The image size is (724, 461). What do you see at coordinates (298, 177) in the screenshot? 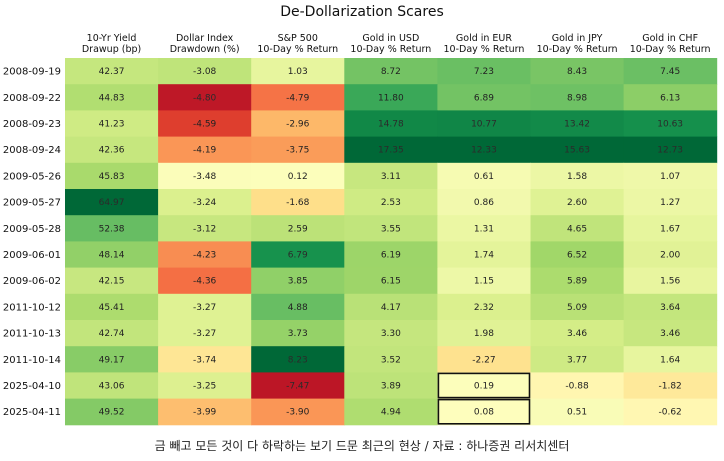
I see `cell-value: 0.12` at bounding box center [298, 177].